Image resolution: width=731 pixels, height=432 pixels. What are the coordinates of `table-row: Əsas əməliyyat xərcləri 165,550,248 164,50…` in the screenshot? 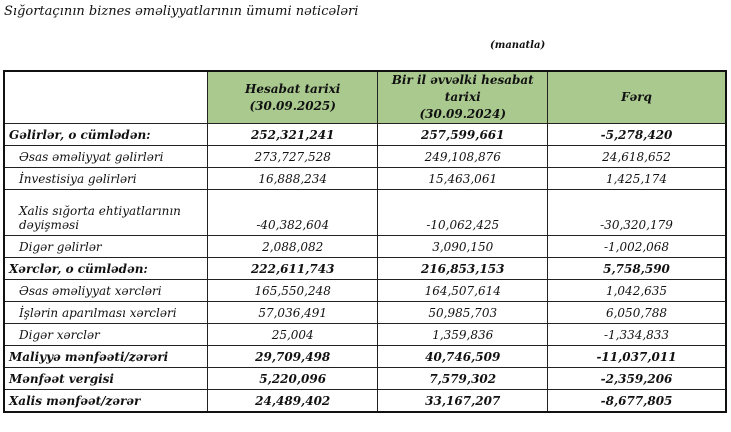 It's located at (365, 290).